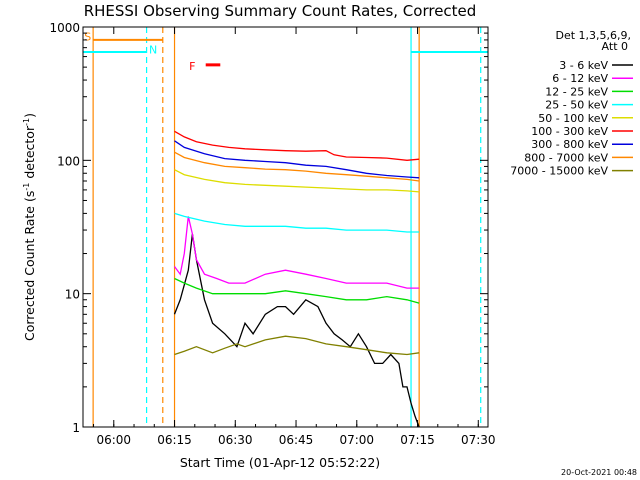 Image resolution: width=640 pixels, height=480 pixels. Describe the element at coordinates (29, 266) in the screenshot. I see `y-axis-label-a: Corrected Count Rate (s` at that location.